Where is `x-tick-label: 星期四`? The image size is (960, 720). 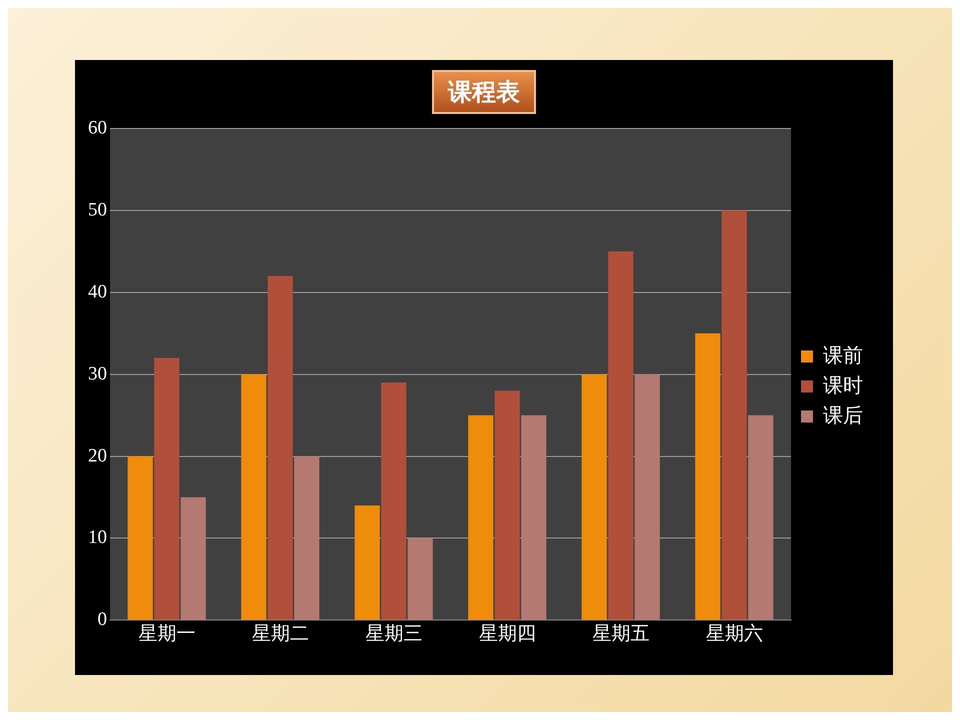
x-tick-label: 星期四 is located at coordinates (507, 634).